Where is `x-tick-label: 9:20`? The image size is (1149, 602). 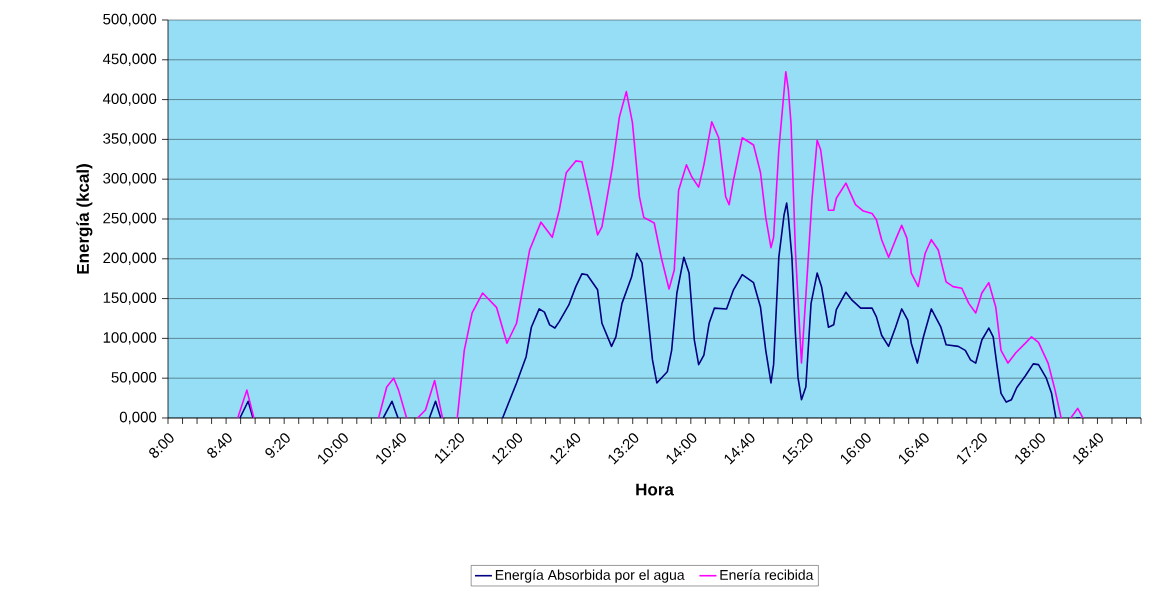 x-tick-label: 9:20 is located at coordinates (277, 445).